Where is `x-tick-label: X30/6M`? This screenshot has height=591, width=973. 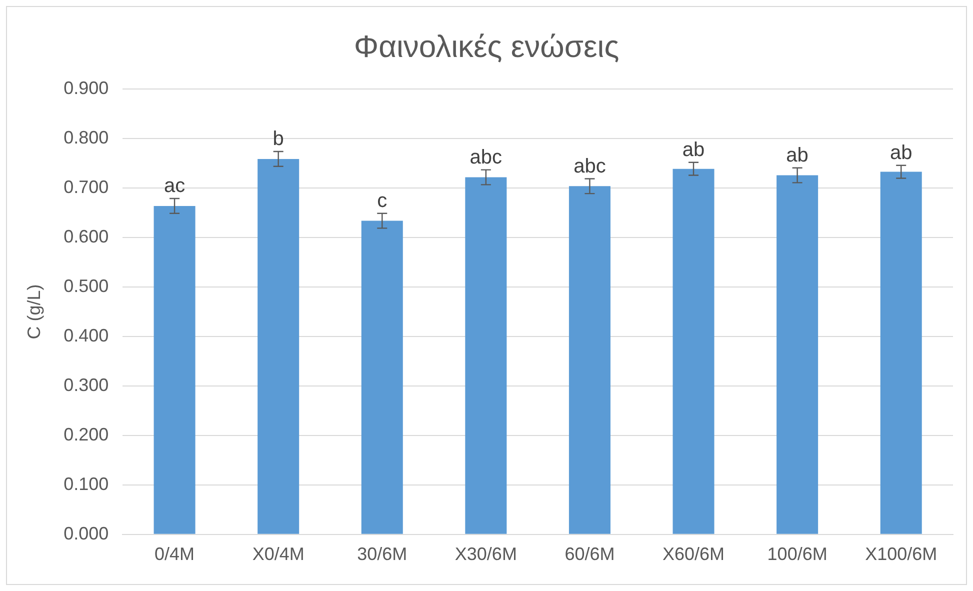 x-tick-label: X30/6M is located at coordinates (485, 554).